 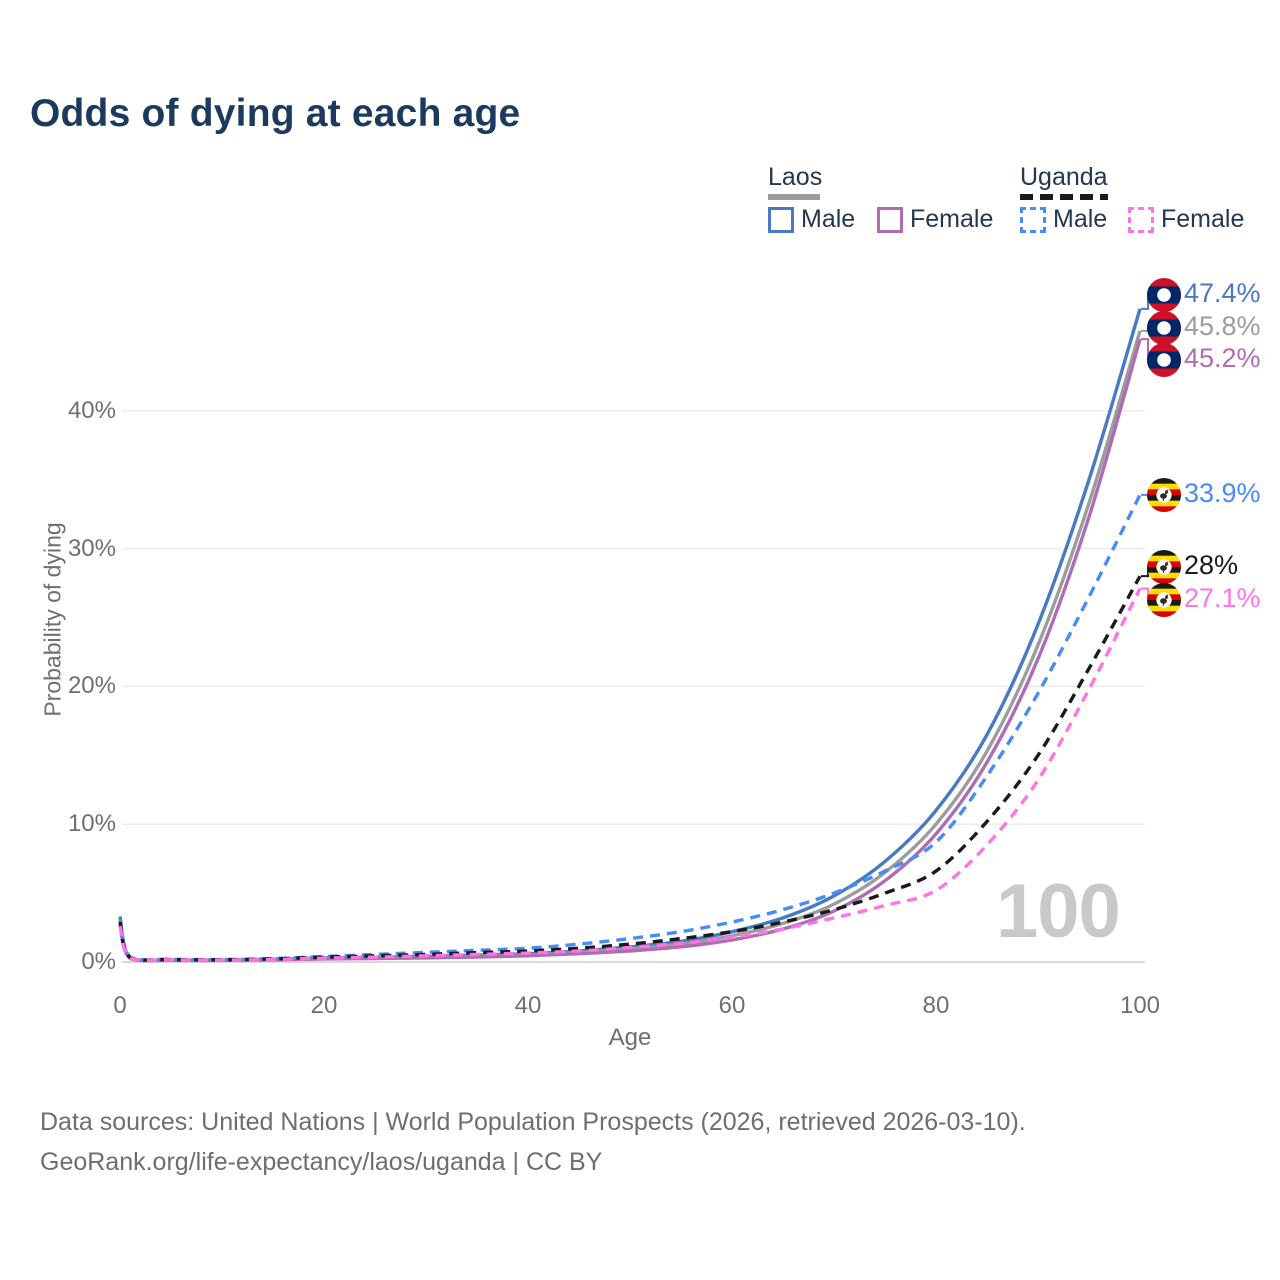 I want to click on end-label-laos-male: 47.4%, so click(x=1222, y=293).